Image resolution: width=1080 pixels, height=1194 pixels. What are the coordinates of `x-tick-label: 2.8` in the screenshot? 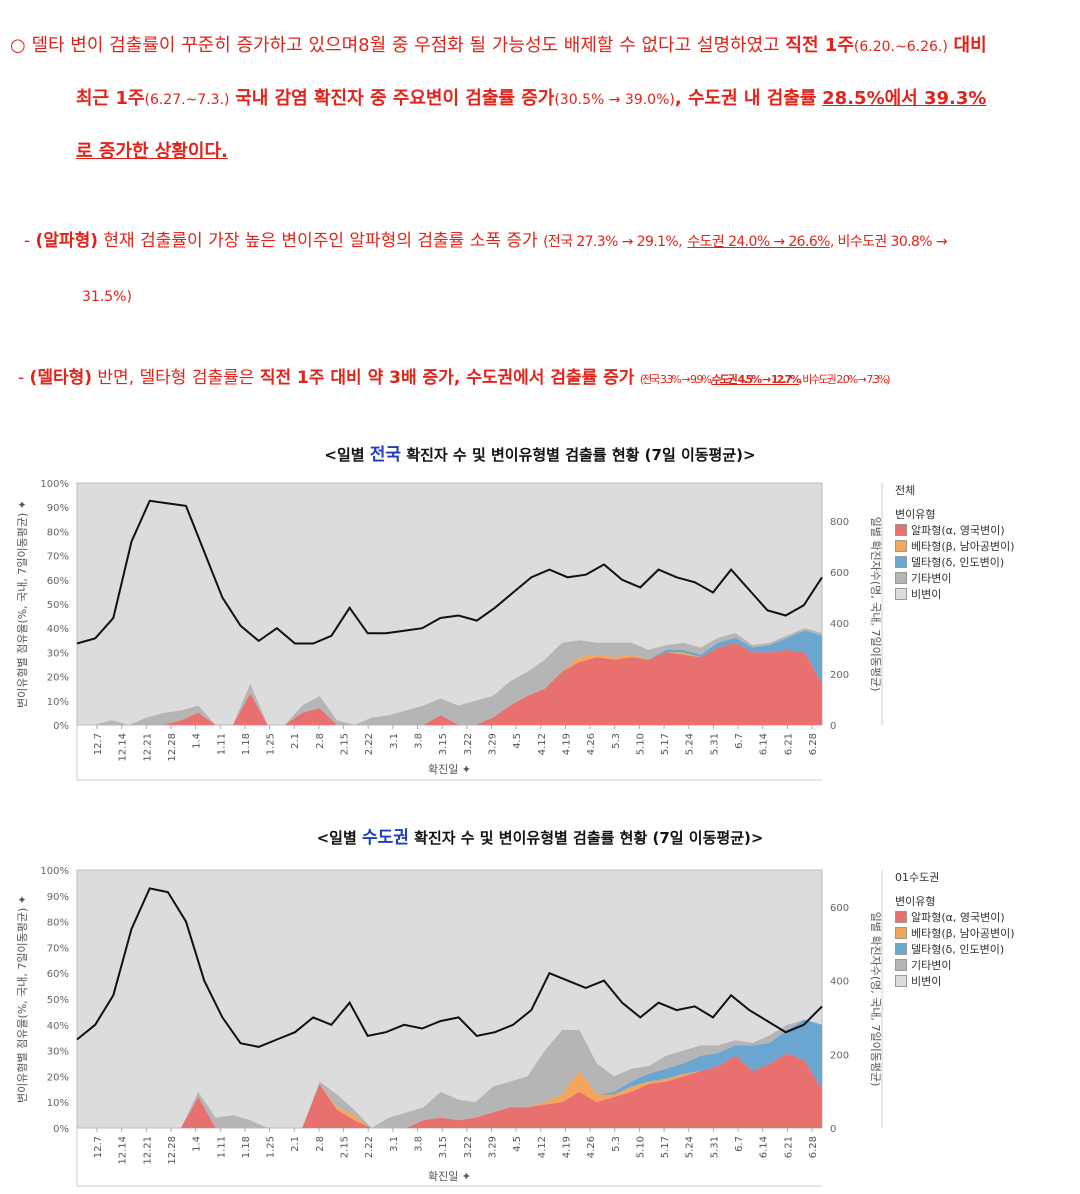 It's located at (320, 1144).